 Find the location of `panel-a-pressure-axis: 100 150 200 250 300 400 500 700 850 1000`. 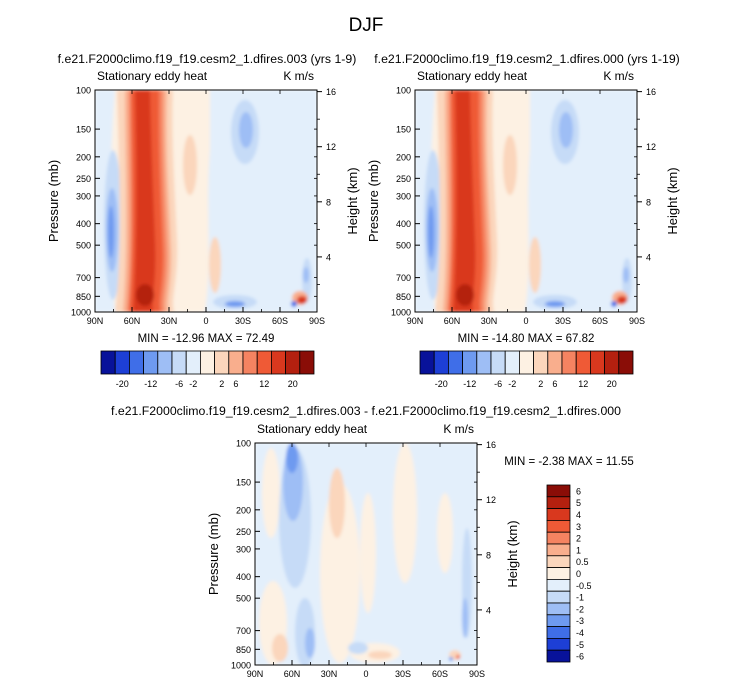

panel-a-pressure-axis: 100 150 200 250 300 400 500 700 850 1000 is located at coordinates (194, 202).